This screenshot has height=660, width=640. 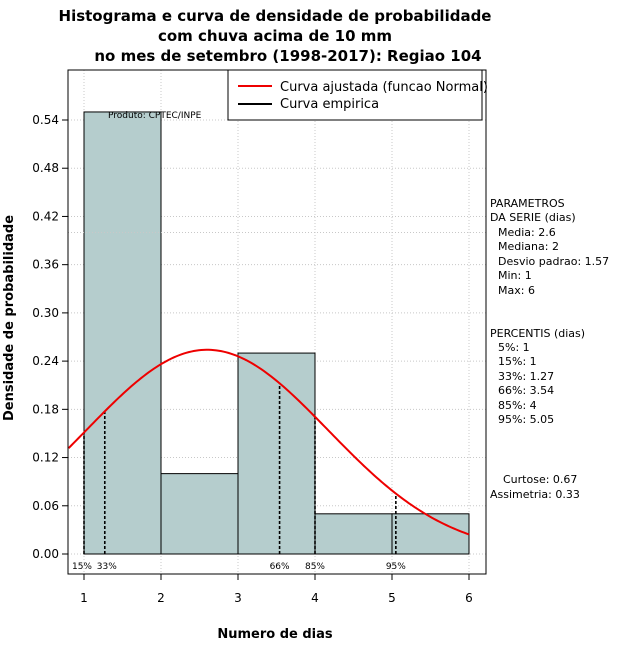 I want to click on percentile-labels: 15% 33% 66% 85% 95%, so click(x=239, y=567).